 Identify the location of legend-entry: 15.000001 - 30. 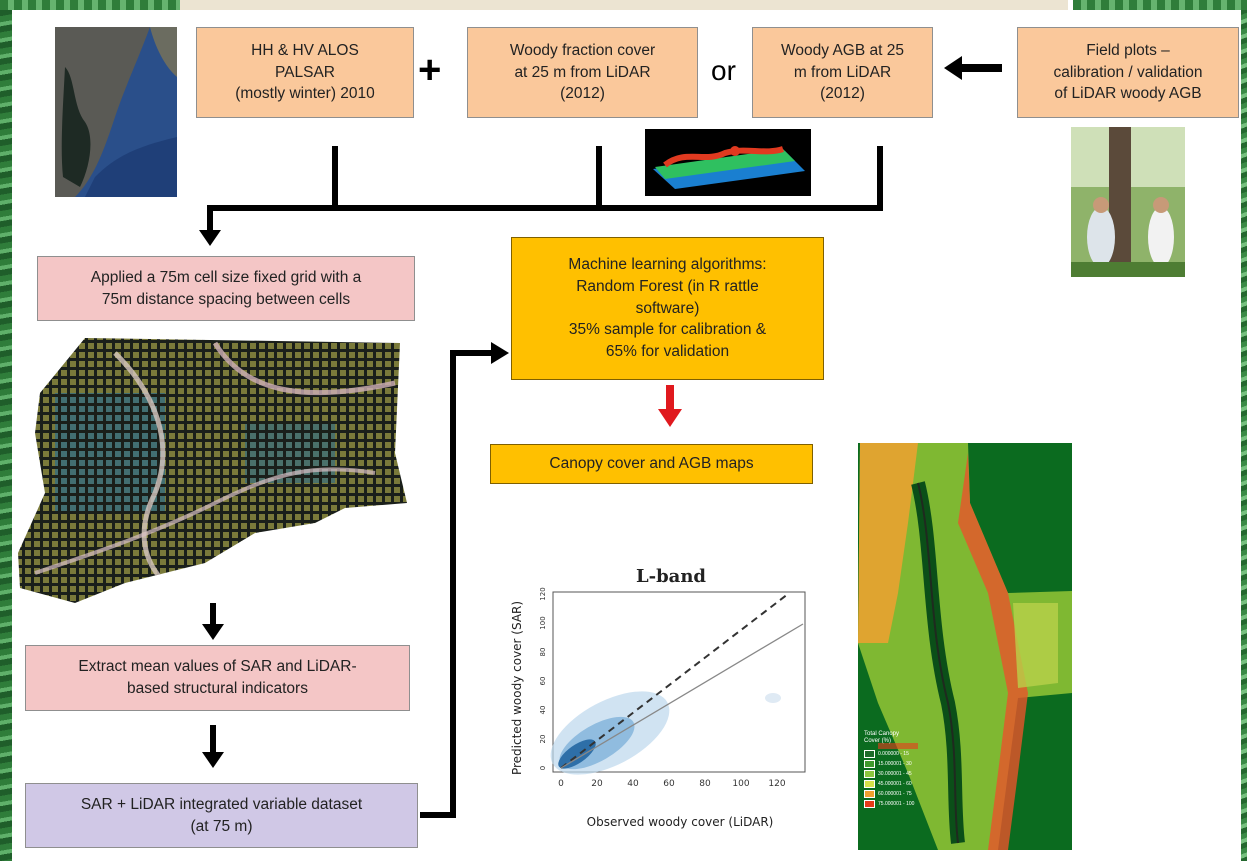
(904, 764).